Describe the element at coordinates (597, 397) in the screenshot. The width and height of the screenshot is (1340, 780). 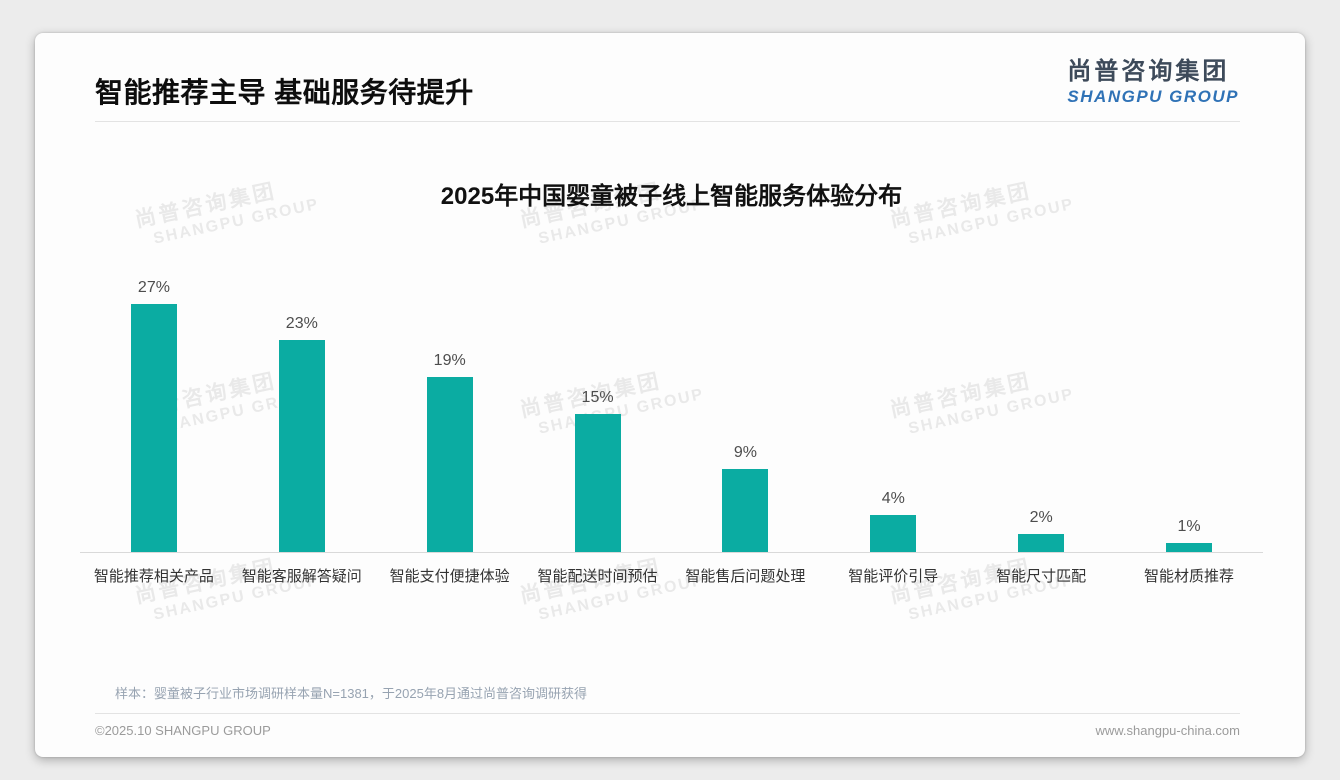
I see `bar-value-label: 15%` at that location.